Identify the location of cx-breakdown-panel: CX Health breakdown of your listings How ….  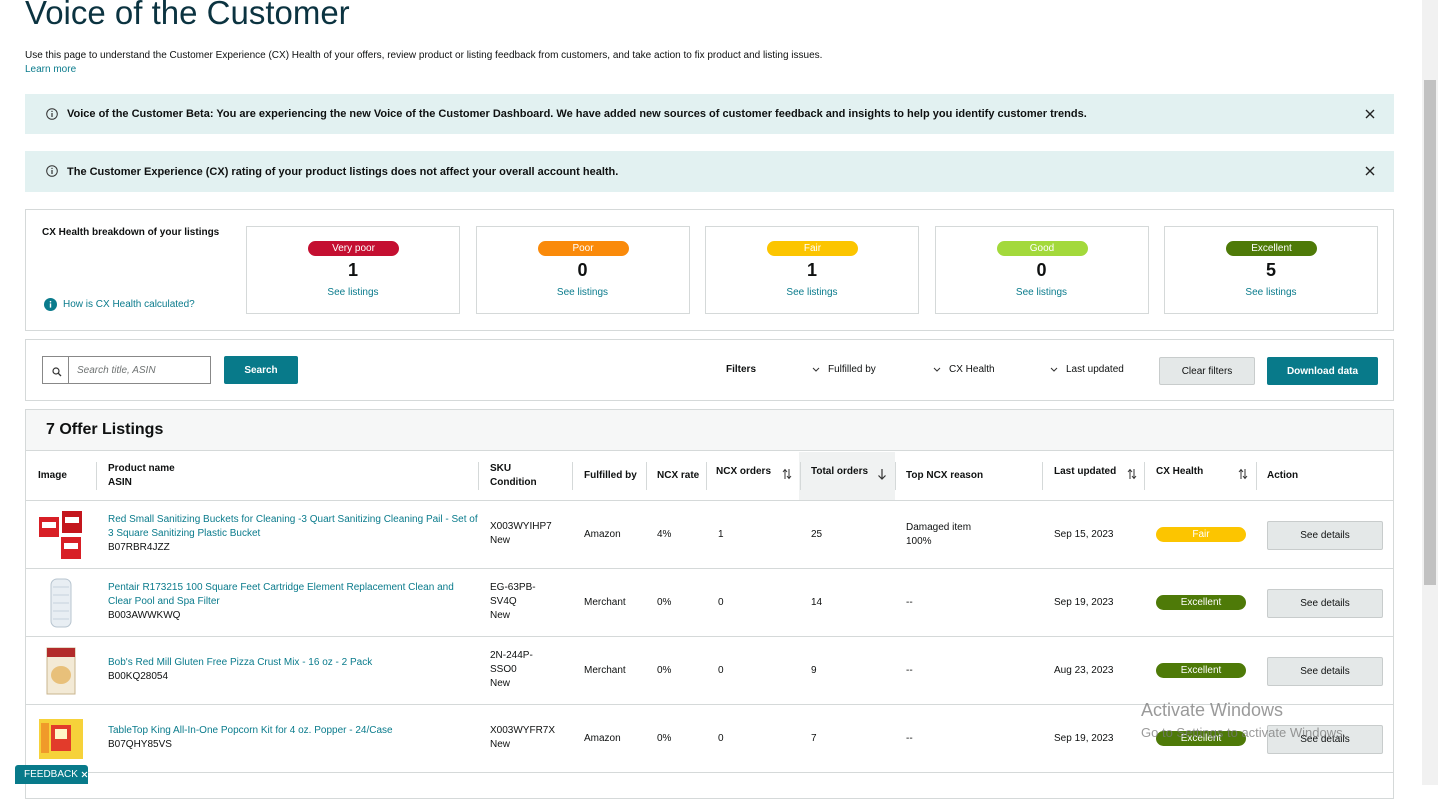
(709, 270).